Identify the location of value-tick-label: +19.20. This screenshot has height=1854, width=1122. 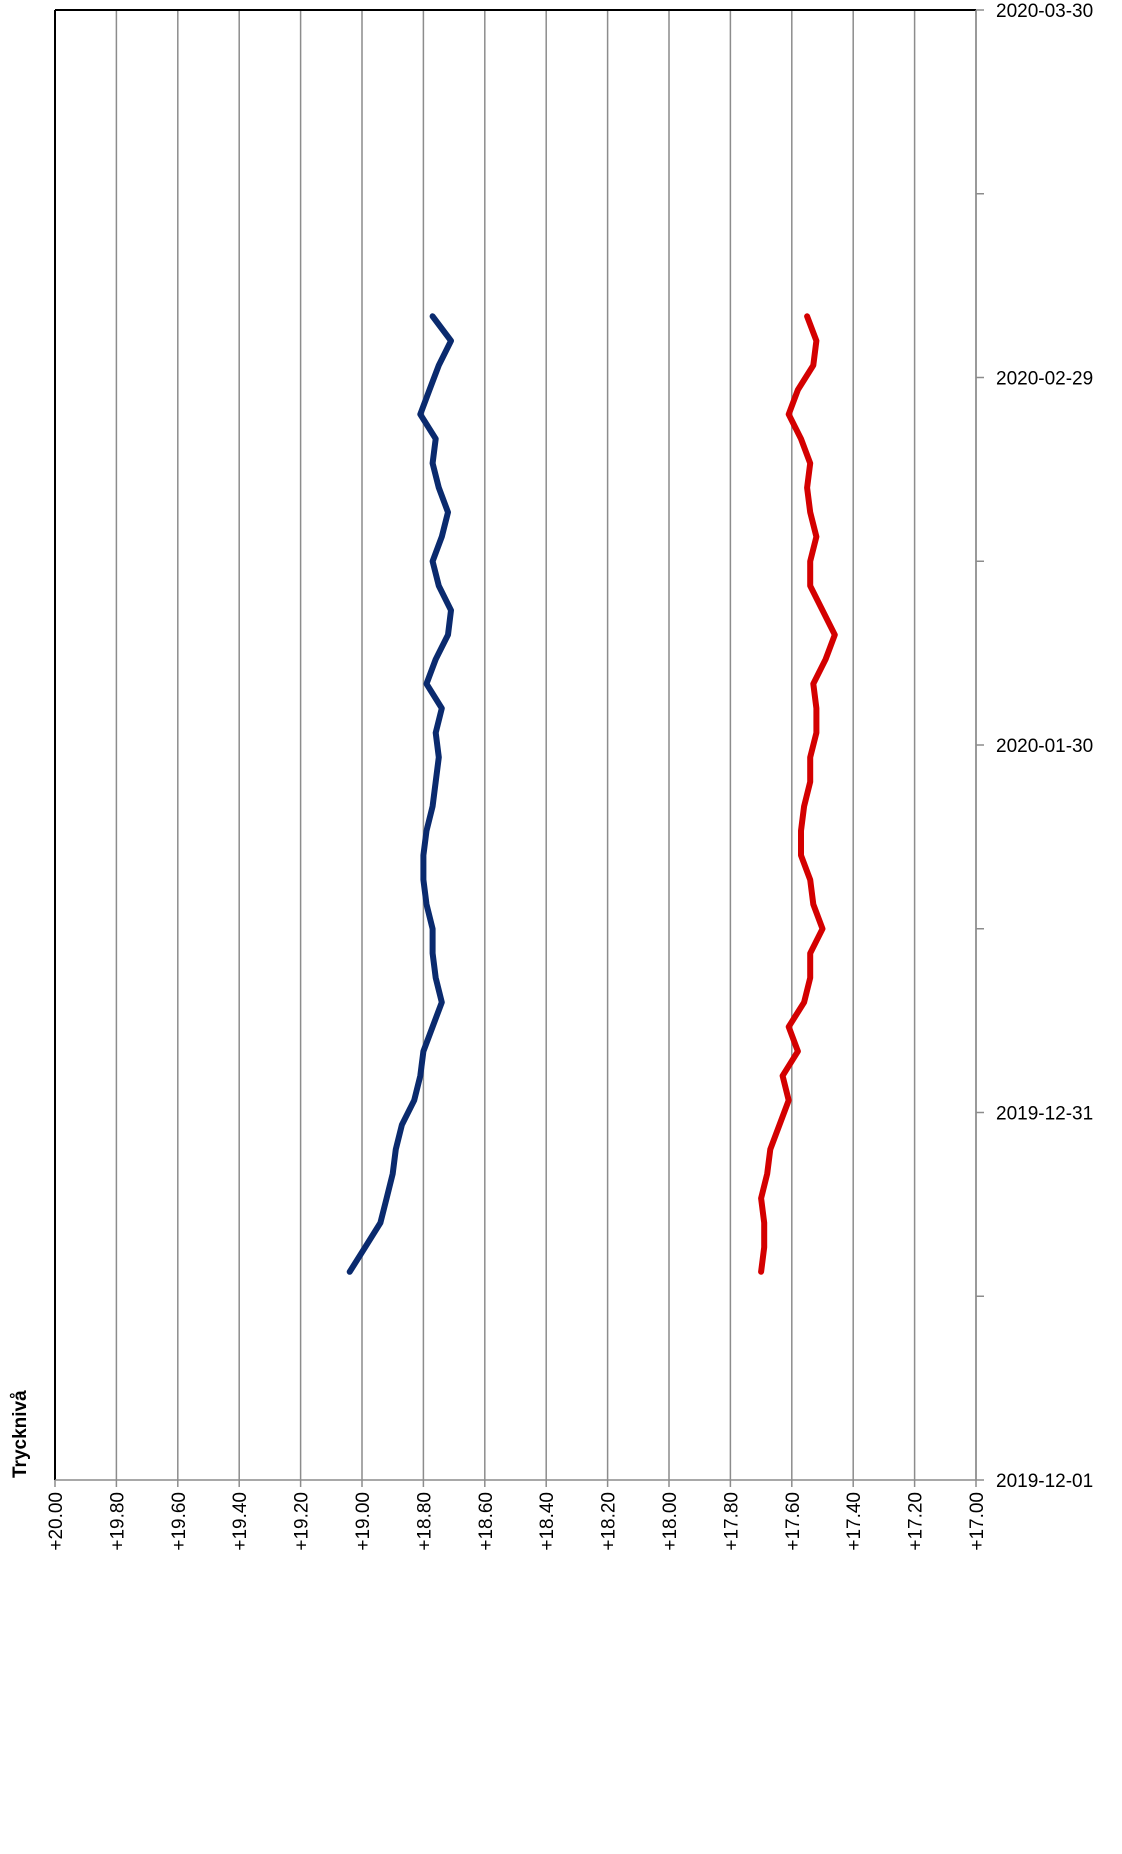
(302, 1521).